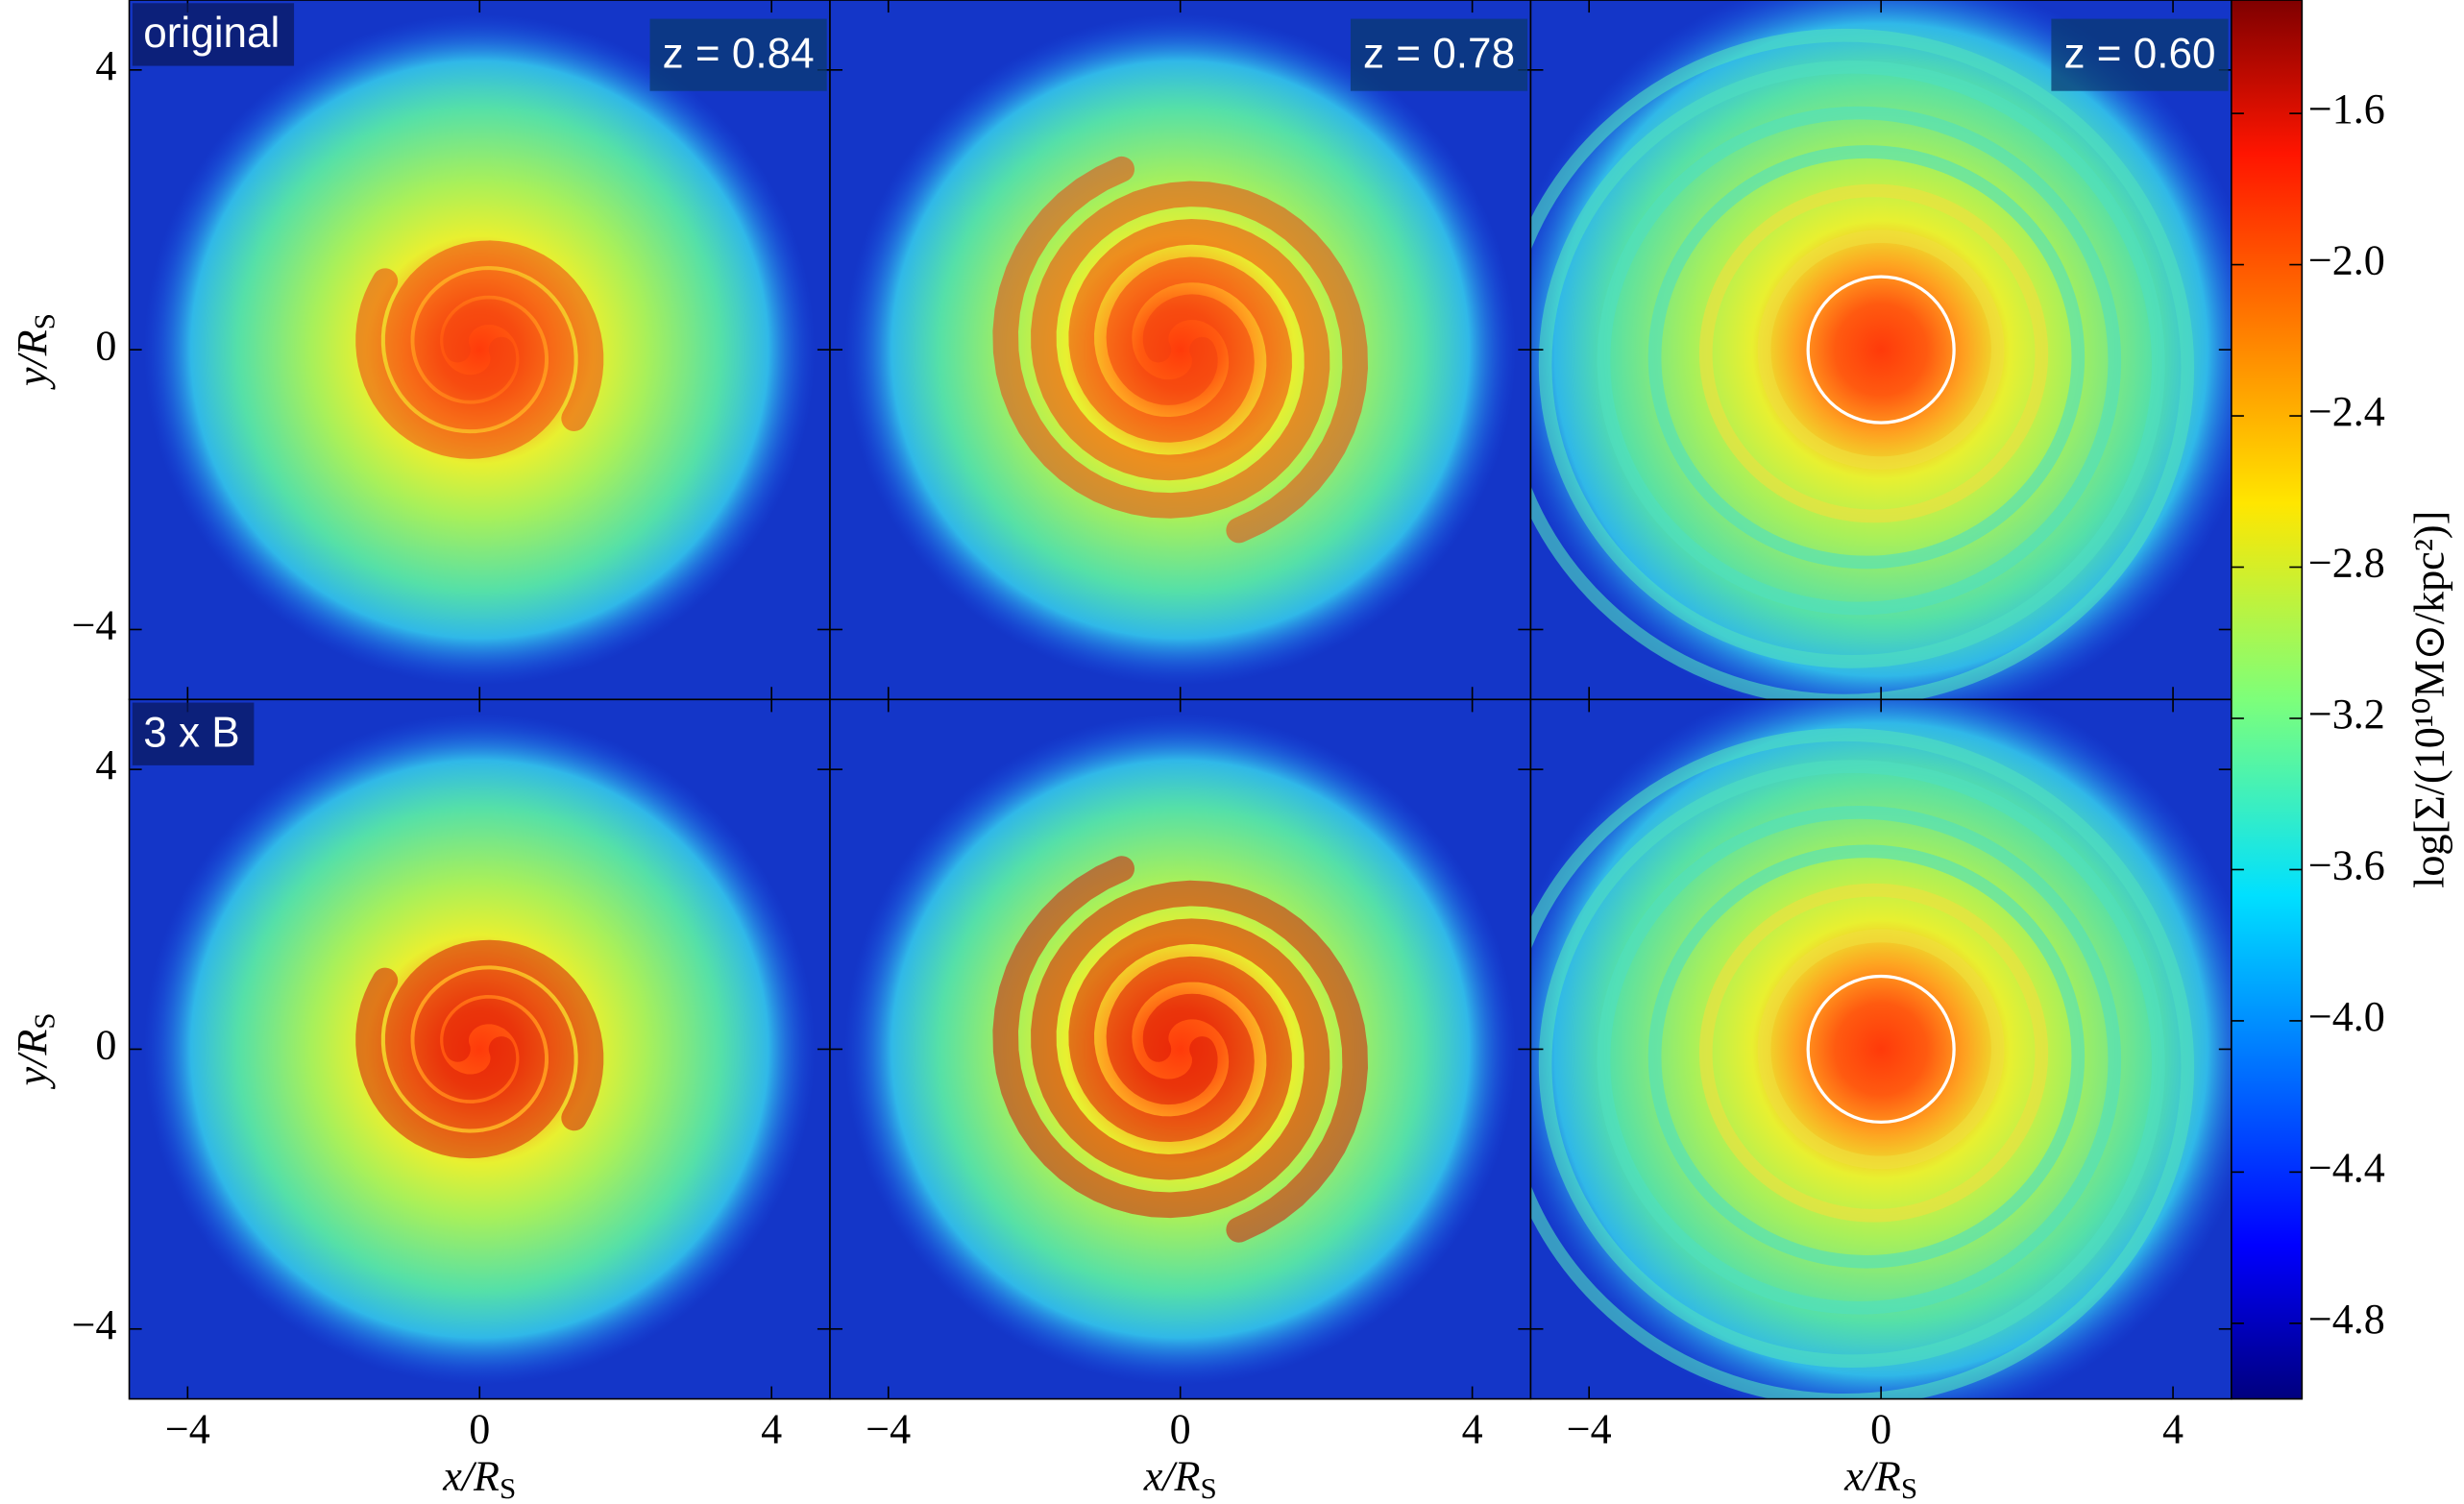 The image size is (2464, 1504). What do you see at coordinates (2347, 865) in the screenshot?
I see `colorbar-tick-label: −3.6` at bounding box center [2347, 865].